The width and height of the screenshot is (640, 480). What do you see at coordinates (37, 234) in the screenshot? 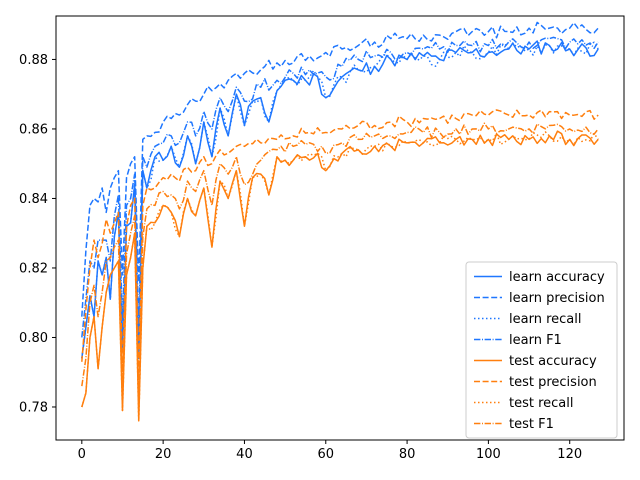
I see `y-axis: 0.78 0.80 0.82 0.84 0.86 0.88` at bounding box center [37, 234].